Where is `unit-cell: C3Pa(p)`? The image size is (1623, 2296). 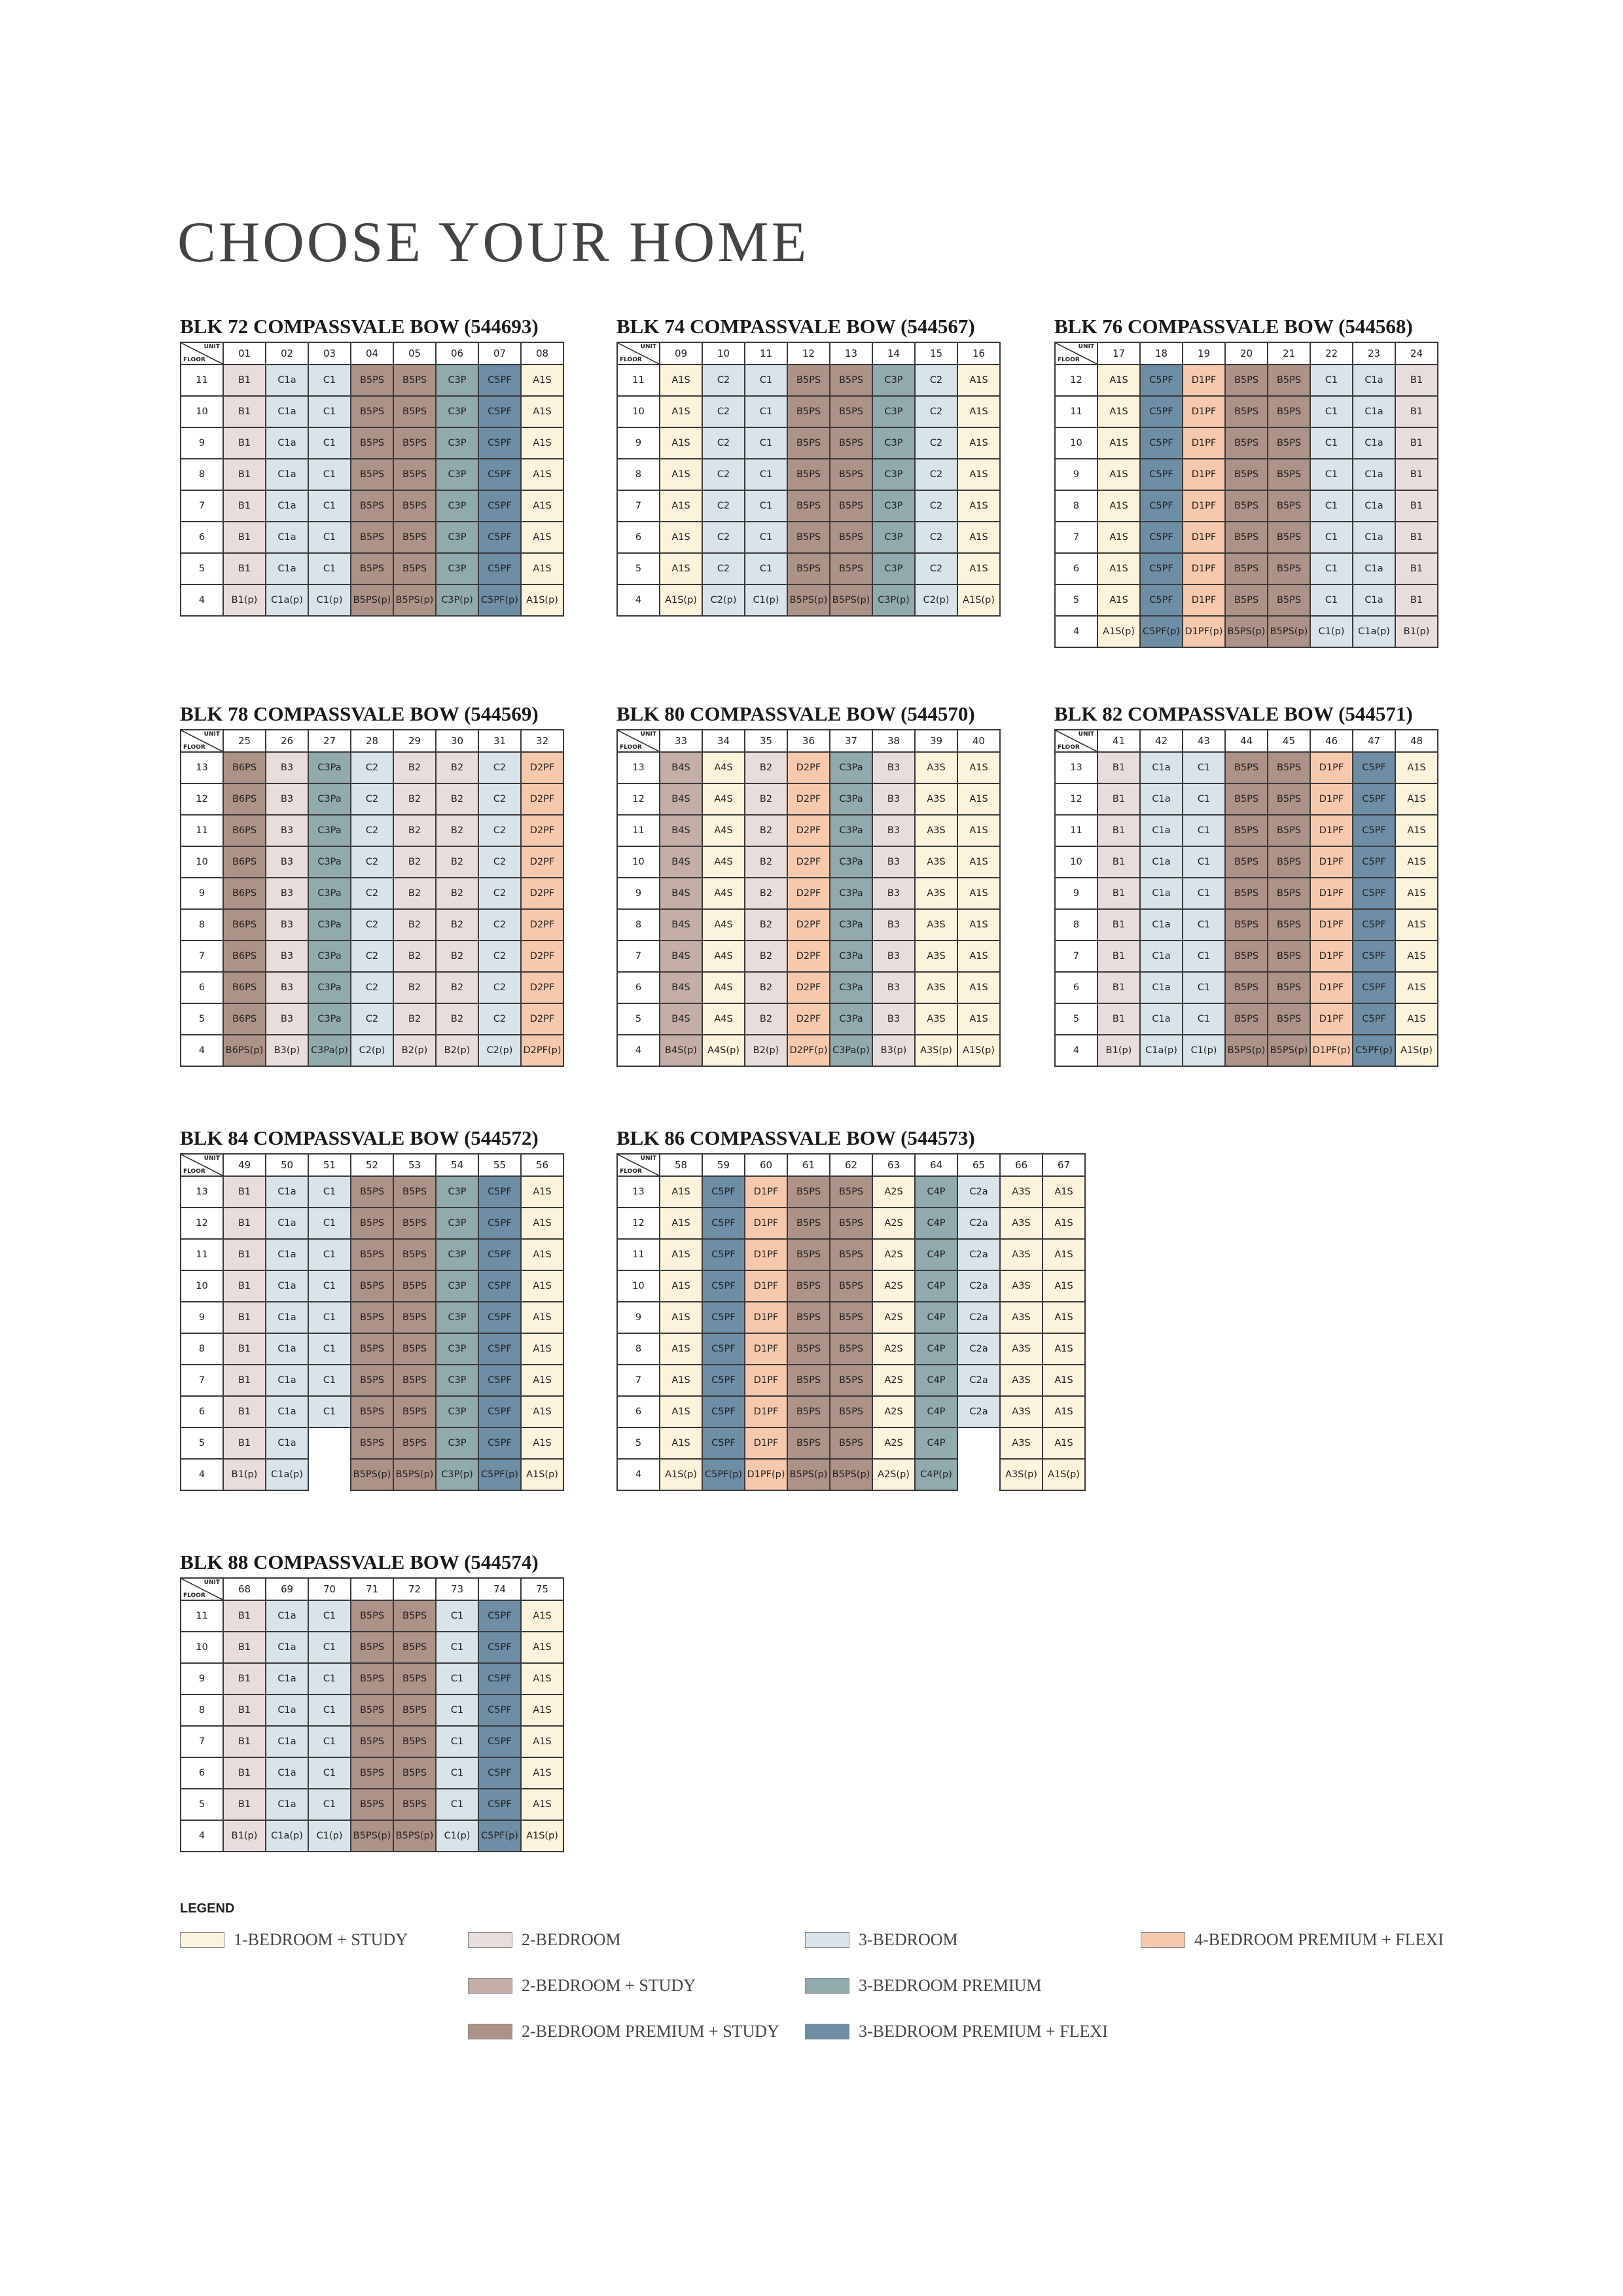
unit-cell: C3Pa(p) is located at coordinates (330, 1050).